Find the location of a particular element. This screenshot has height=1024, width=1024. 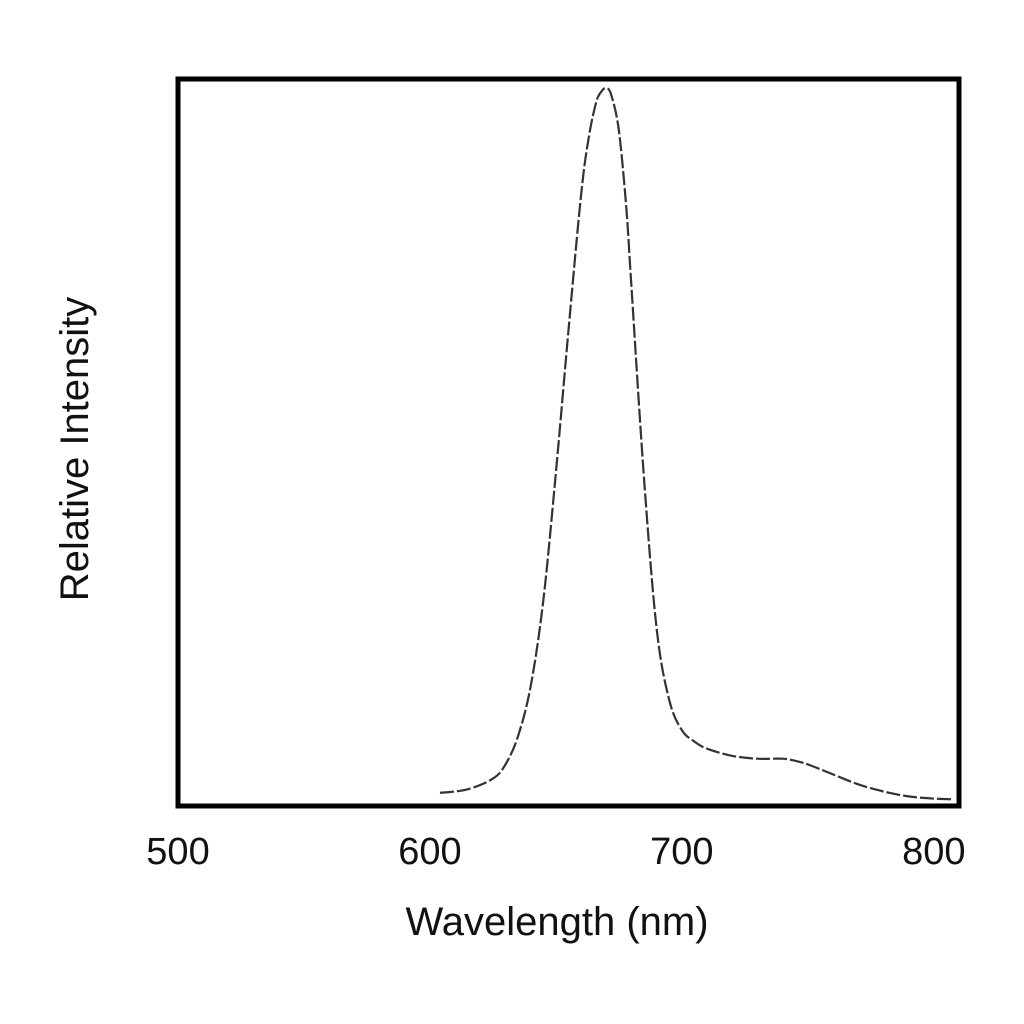

x-tick-label-600: 600 is located at coordinates (429, 852).